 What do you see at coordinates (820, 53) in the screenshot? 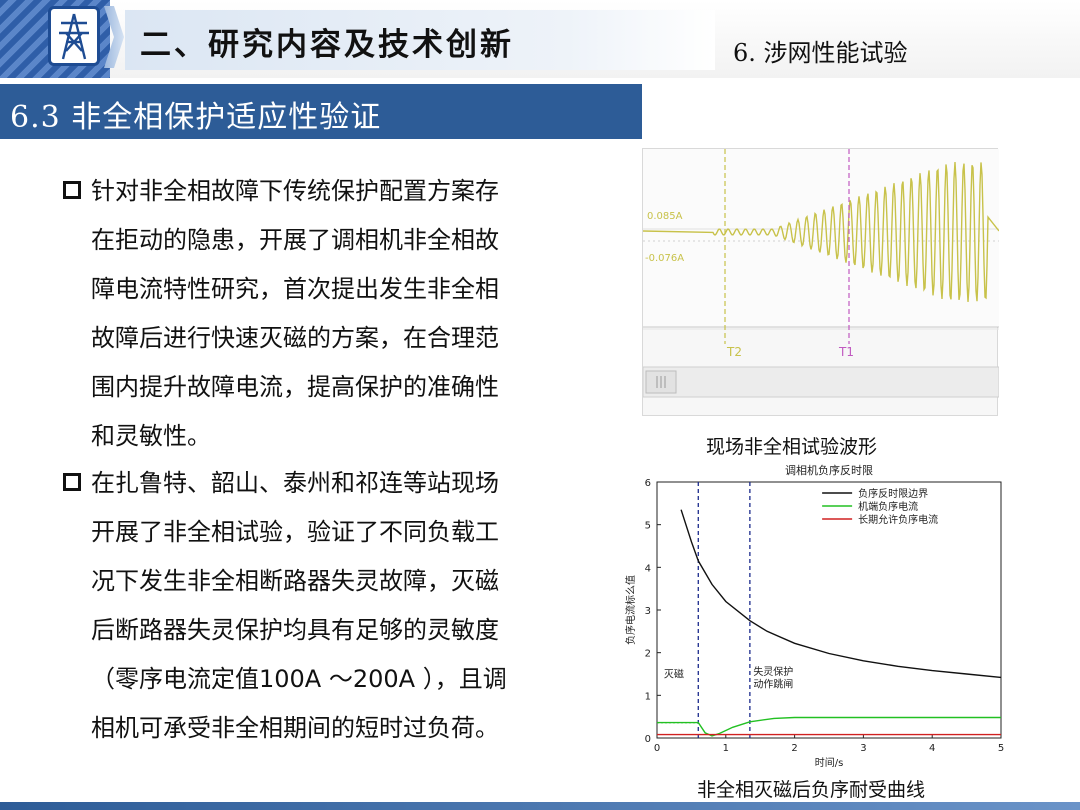
I see `header-subtitle: 6. 涉网性能试验` at bounding box center [820, 53].